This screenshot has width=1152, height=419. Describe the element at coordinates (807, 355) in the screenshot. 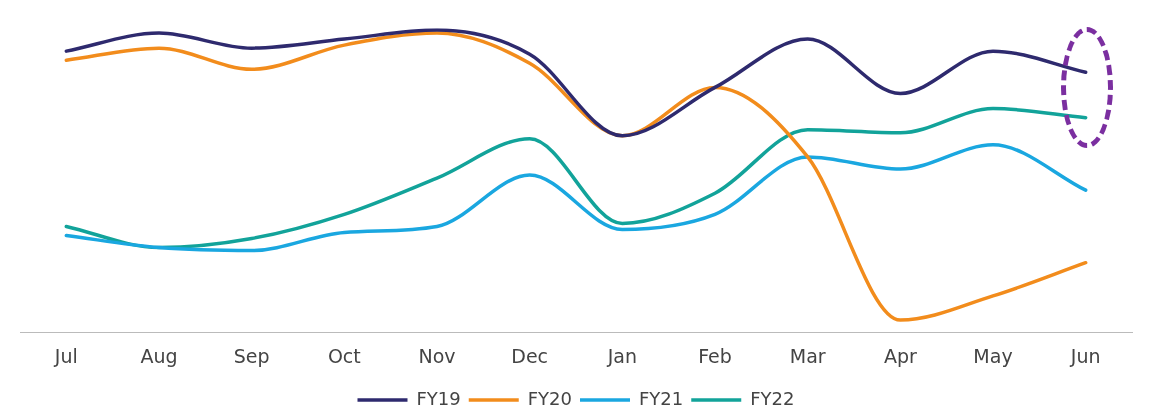

I see `x-tick-label: Mar` at that location.